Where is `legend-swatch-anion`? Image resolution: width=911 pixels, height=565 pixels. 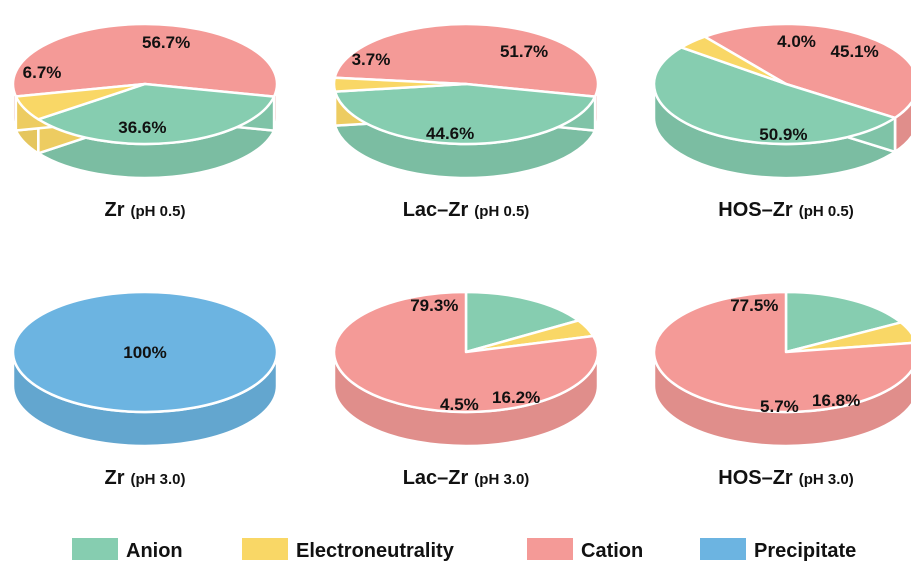 legend-swatch-anion is located at coordinates (95, 549).